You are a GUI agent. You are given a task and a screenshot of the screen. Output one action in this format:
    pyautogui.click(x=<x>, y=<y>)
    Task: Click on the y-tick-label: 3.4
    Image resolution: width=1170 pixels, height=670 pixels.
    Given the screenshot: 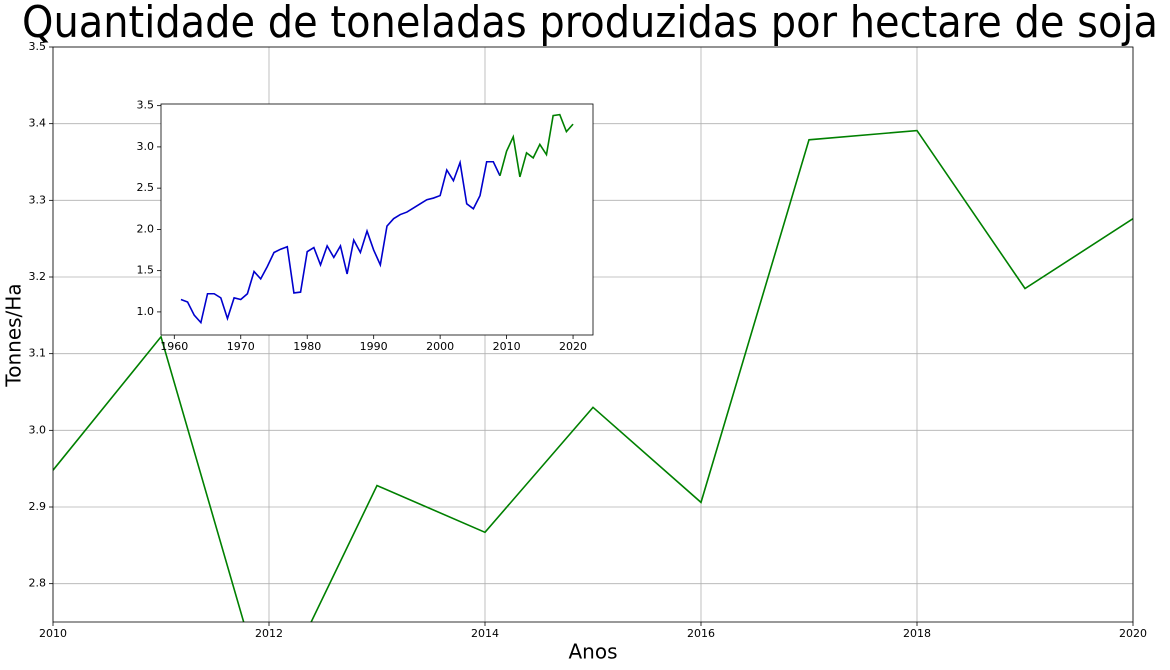 What is the action you would take?
    pyautogui.click(x=38, y=123)
    